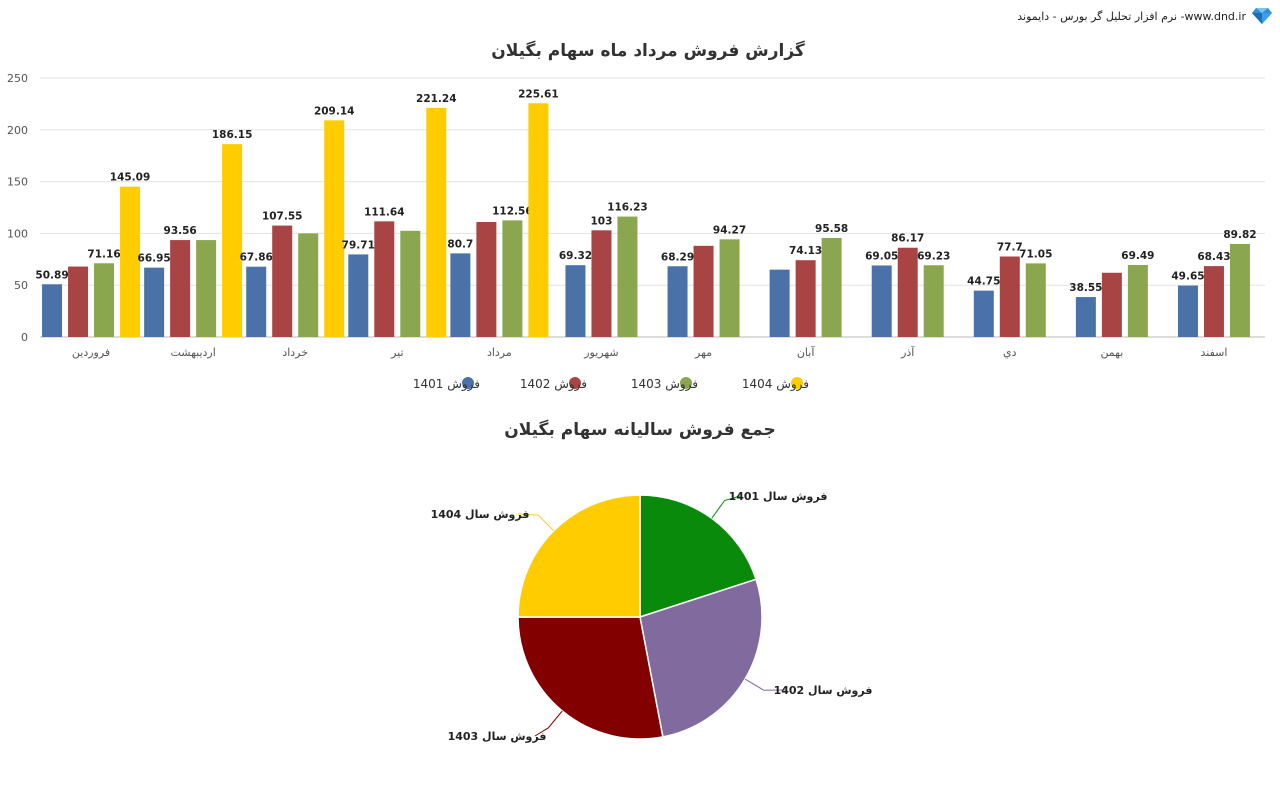 The height and width of the screenshot is (790, 1280). Describe the element at coordinates (538, 94) in the screenshot. I see `data-label: 225.61` at that location.